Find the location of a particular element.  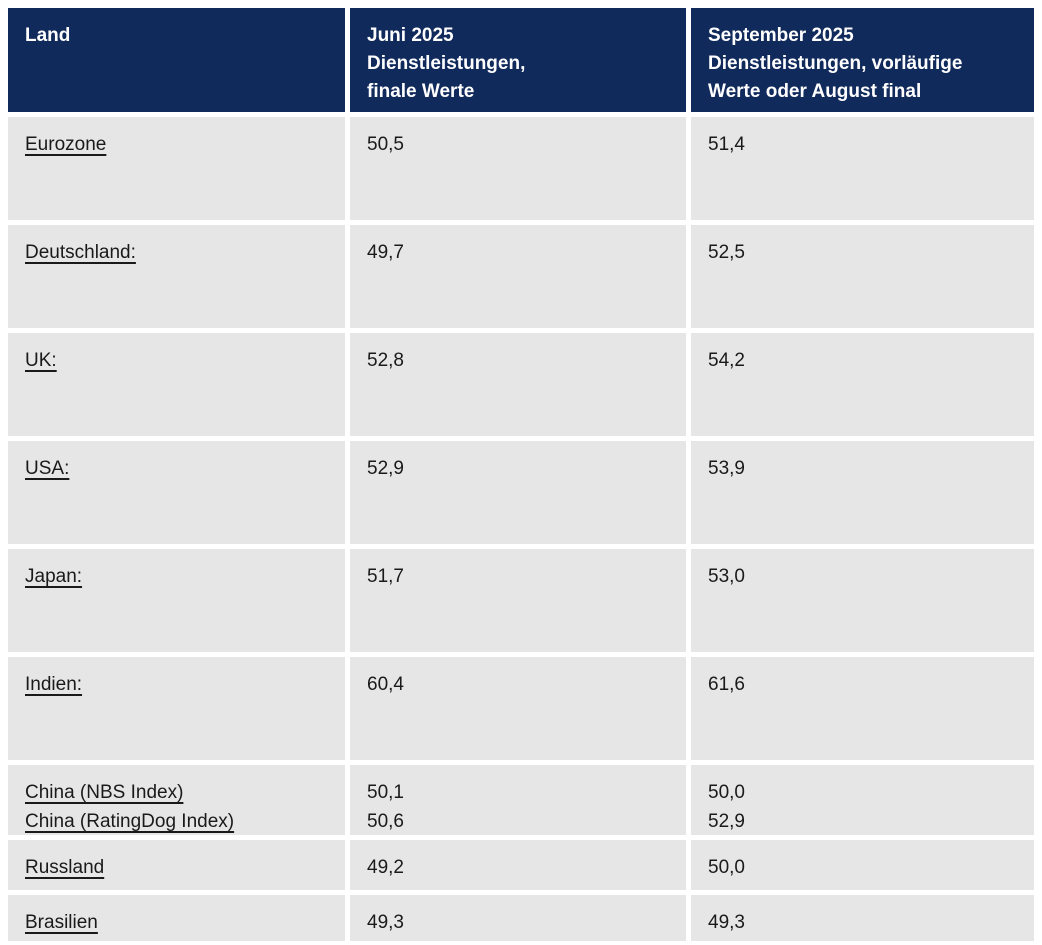

table-row-eurozone-juni: 50,5 is located at coordinates (518, 168).